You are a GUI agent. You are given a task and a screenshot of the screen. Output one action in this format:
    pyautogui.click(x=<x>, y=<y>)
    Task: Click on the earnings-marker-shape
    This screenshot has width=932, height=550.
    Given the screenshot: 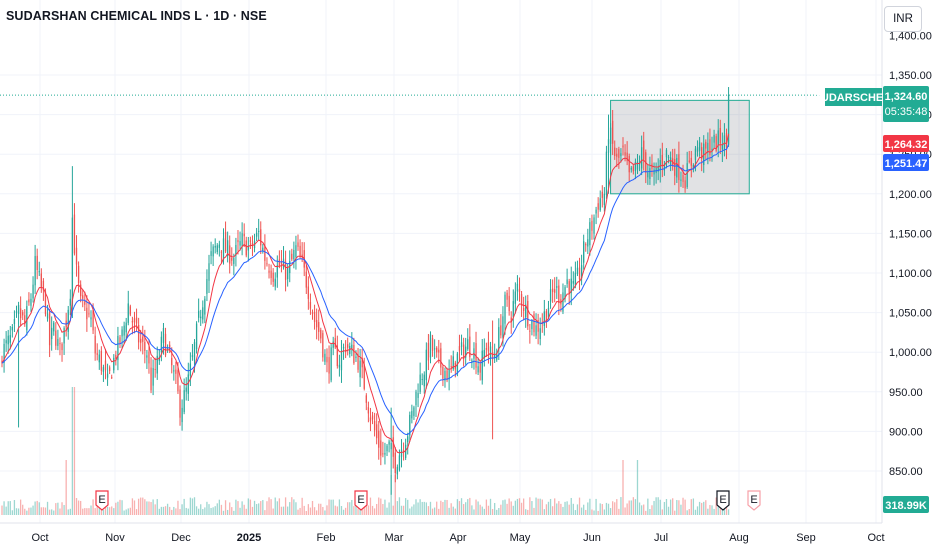 What is the action you would take?
    pyautogui.click(x=723, y=500)
    